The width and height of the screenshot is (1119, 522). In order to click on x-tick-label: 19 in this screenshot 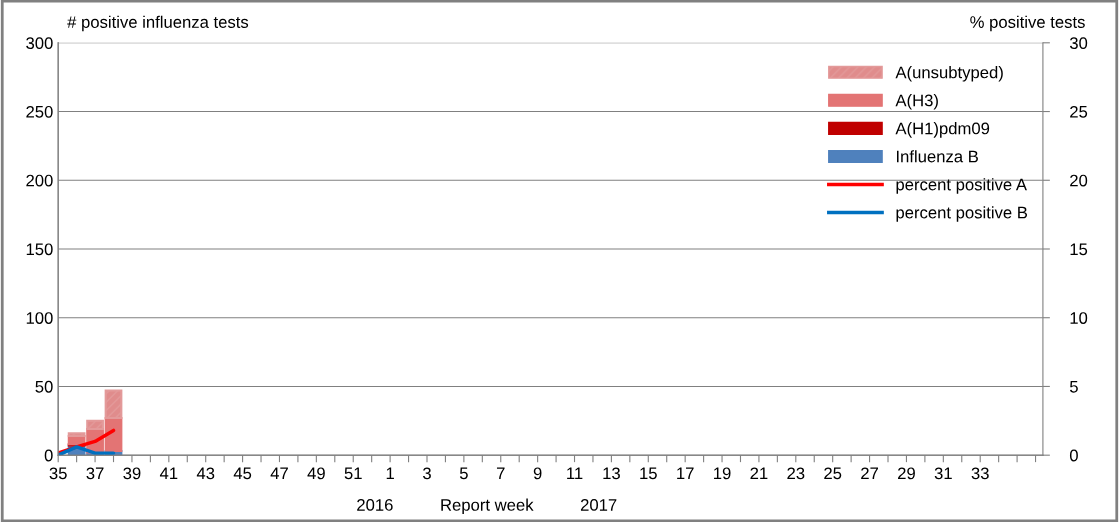, I will do `click(722, 473)`.